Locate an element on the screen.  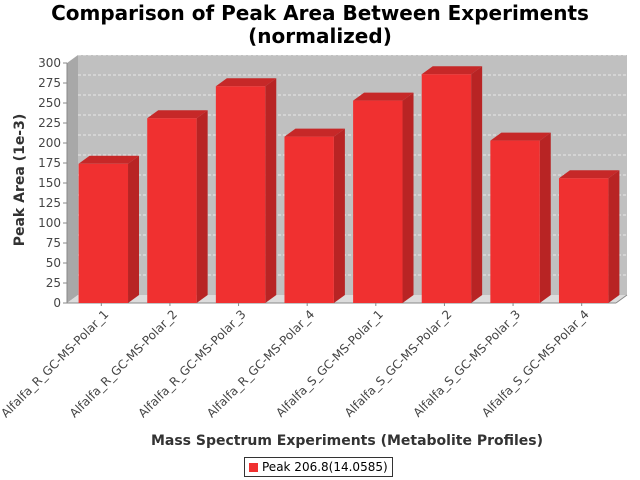
y-tick-label: 200 is located at coordinates (49, 143).